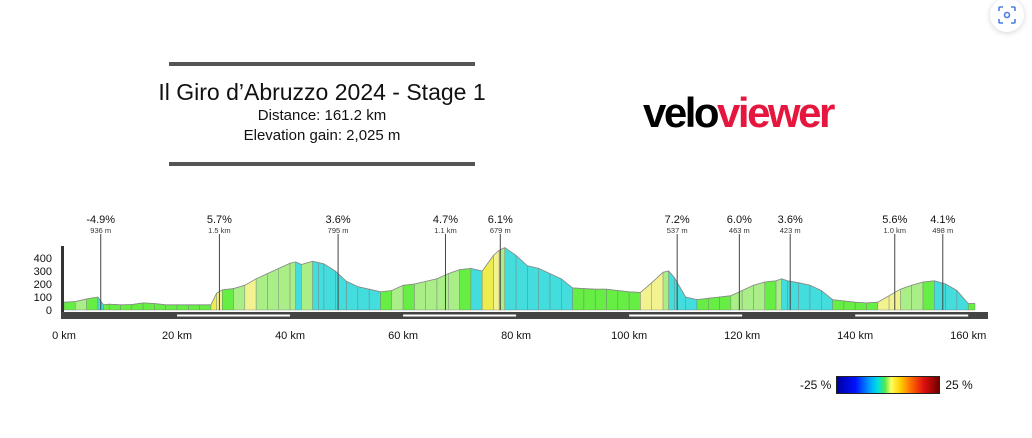  Describe the element at coordinates (959, 385) in the screenshot. I see `legend-max-label: 25 %` at that location.